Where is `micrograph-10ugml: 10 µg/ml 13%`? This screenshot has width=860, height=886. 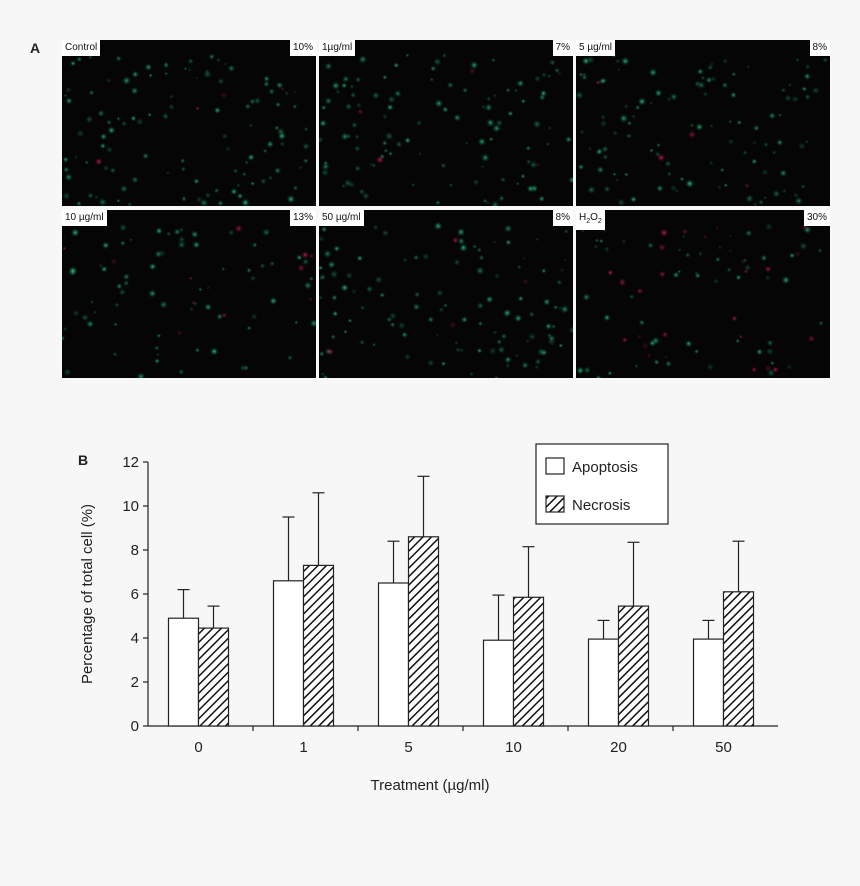
micrograph-10ugml: 10 µg/ml 13% is located at coordinates (189, 294).